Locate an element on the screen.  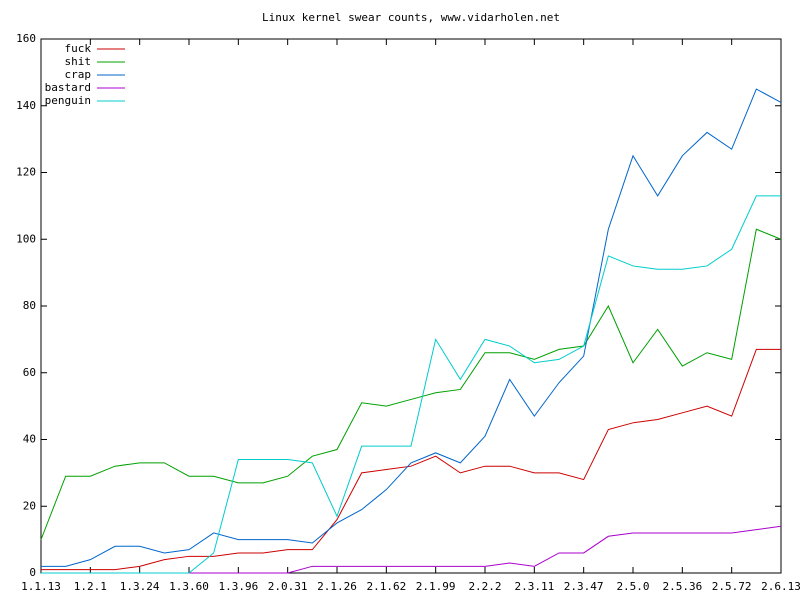
y-tick-label: 0 is located at coordinates (32, 572).